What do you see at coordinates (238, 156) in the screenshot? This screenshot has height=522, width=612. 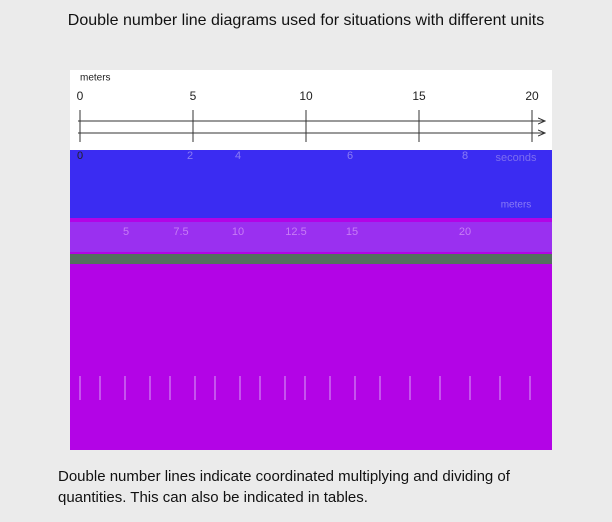 I see `tick-label: 4` at bounding box center [238, 156].